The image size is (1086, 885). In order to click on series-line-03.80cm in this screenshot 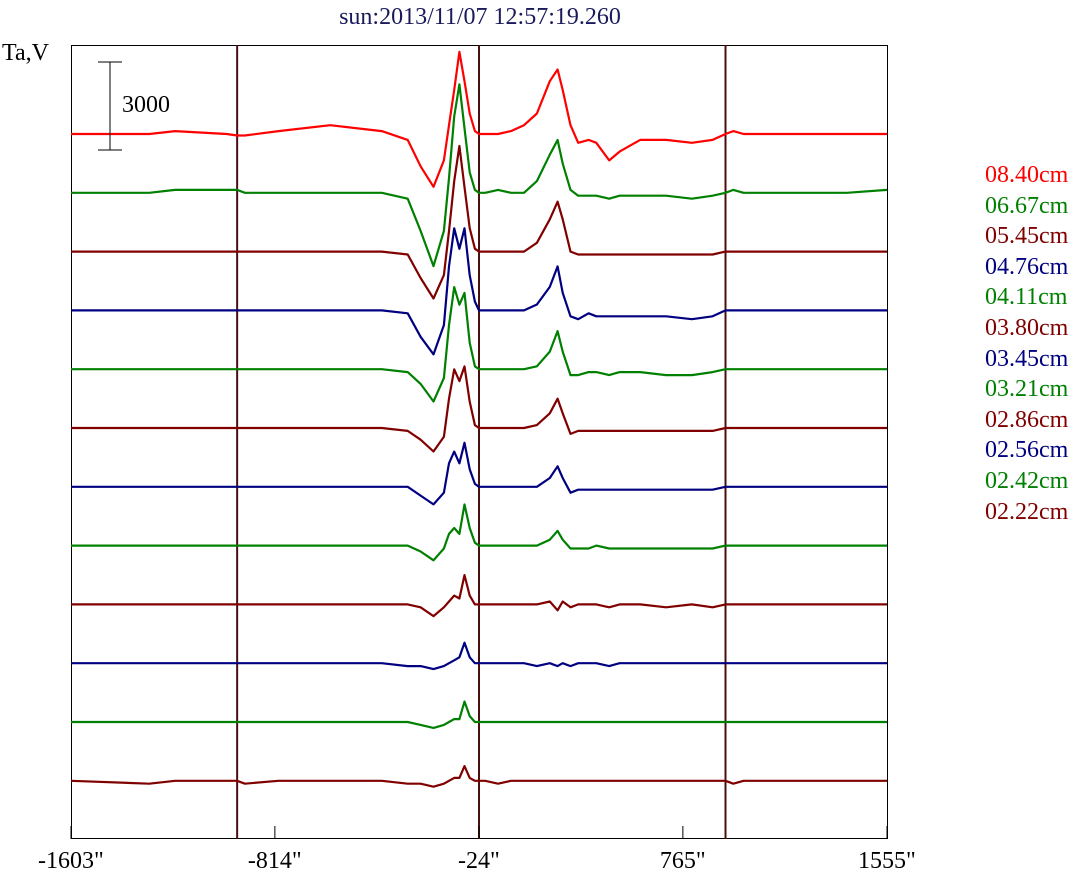, I will do `click(479, 409)`.